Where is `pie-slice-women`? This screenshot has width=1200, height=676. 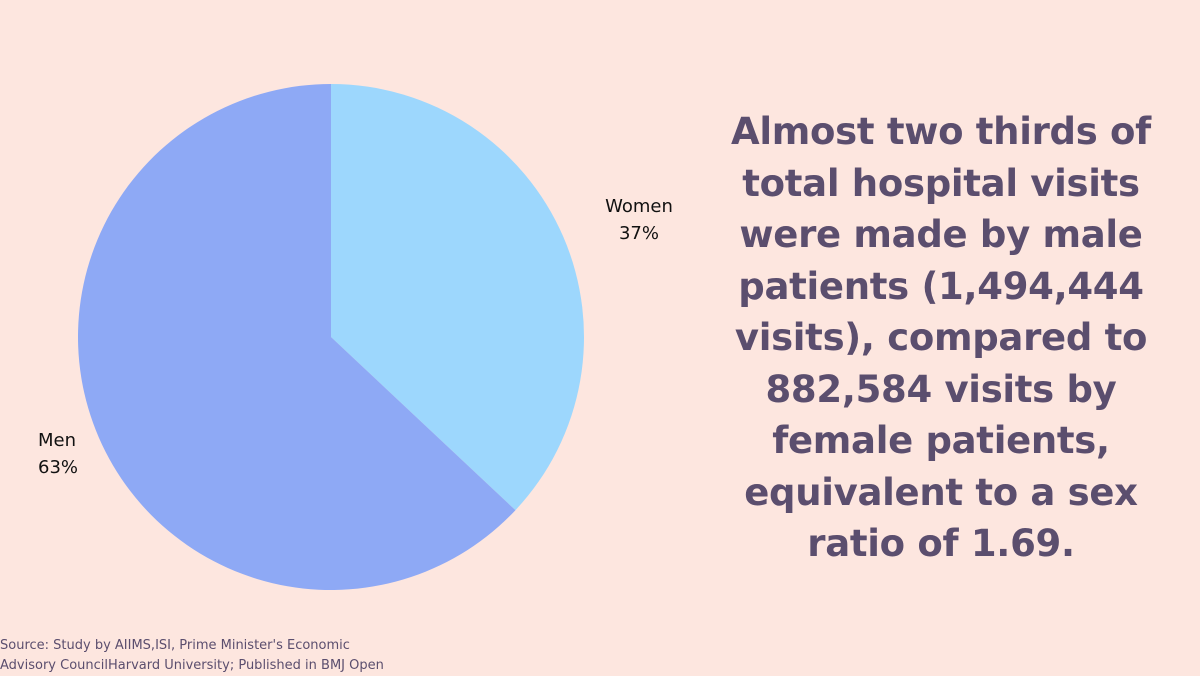 pie-slice-women is located at coordinates (457, 297).